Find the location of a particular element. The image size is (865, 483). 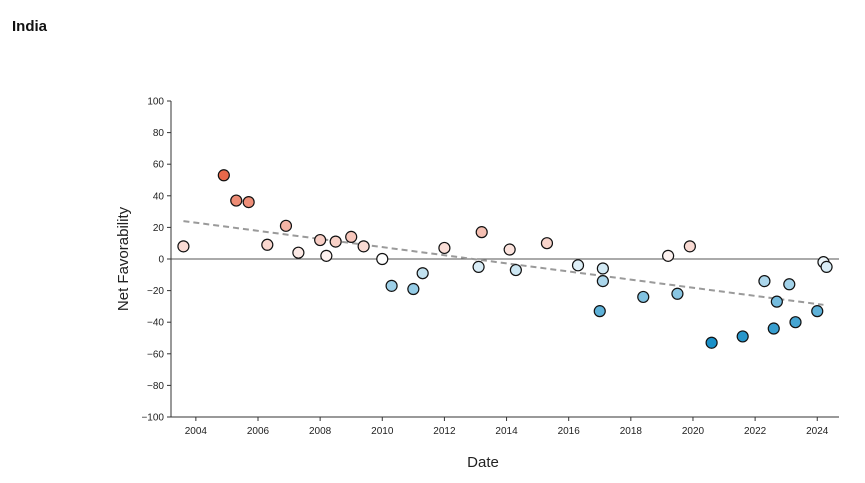

y-tick-label: −20 is located at coordinates (155, 291).